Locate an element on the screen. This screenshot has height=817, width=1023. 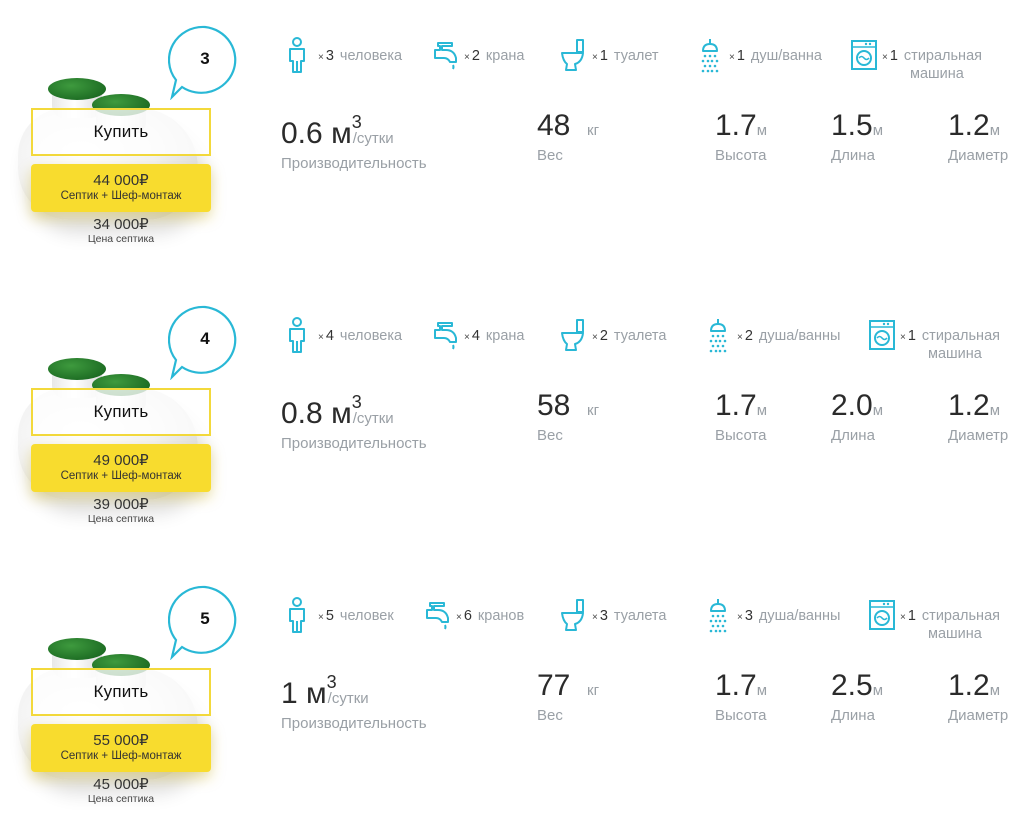
feature-label: кранов is located at coordinates (501, 616).